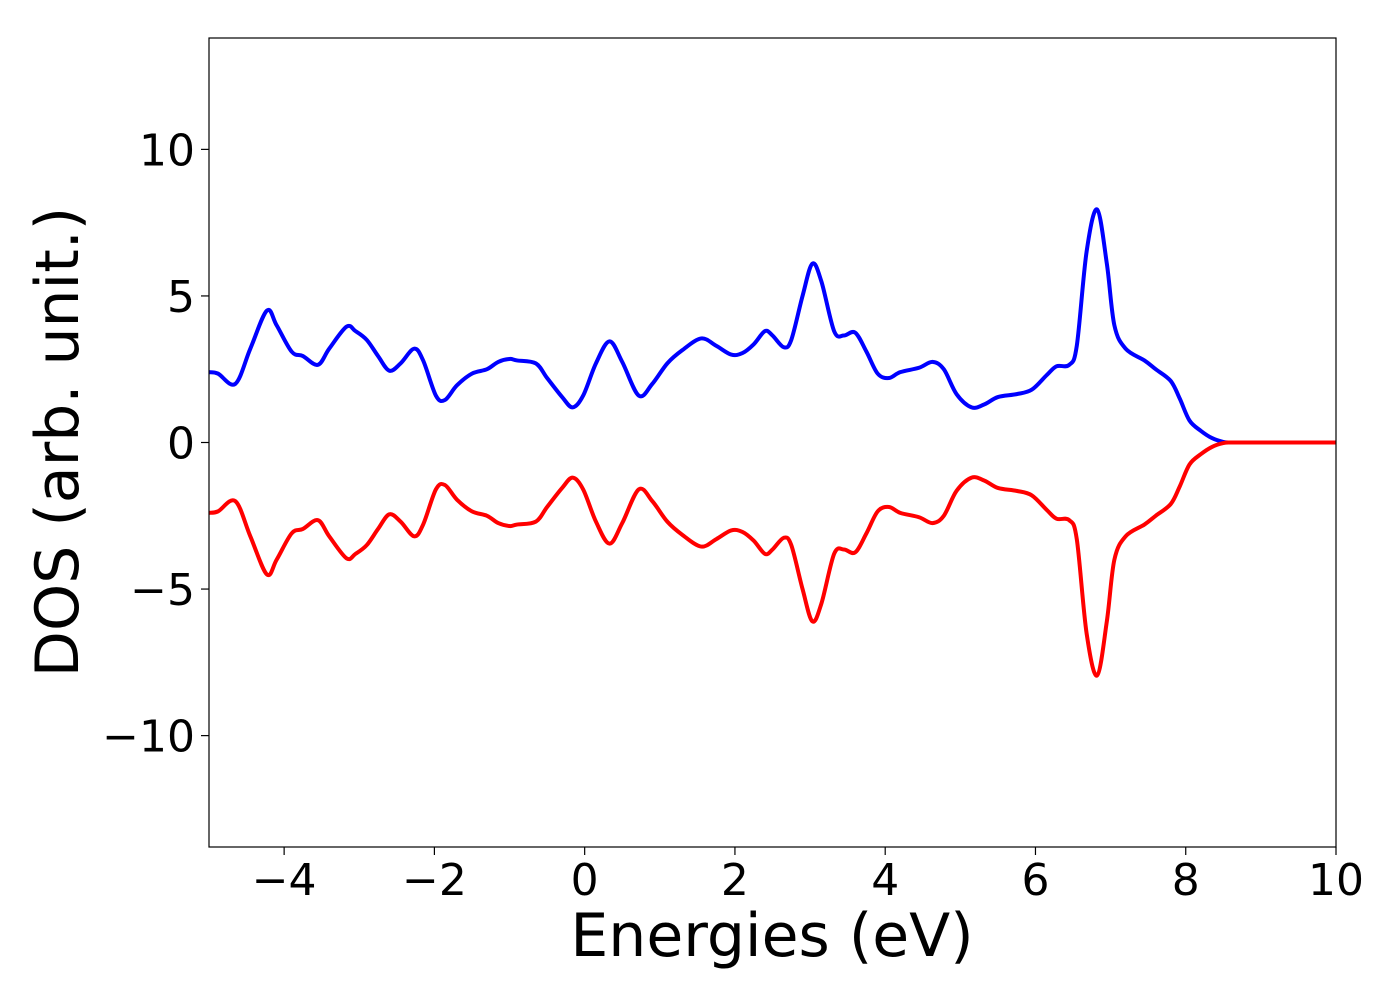 The width and height of the screenshot is (1400, 1000). Describe the element at coordinates (167, 150) in the screenshot. I see `y-tick-label: 10` at that location.